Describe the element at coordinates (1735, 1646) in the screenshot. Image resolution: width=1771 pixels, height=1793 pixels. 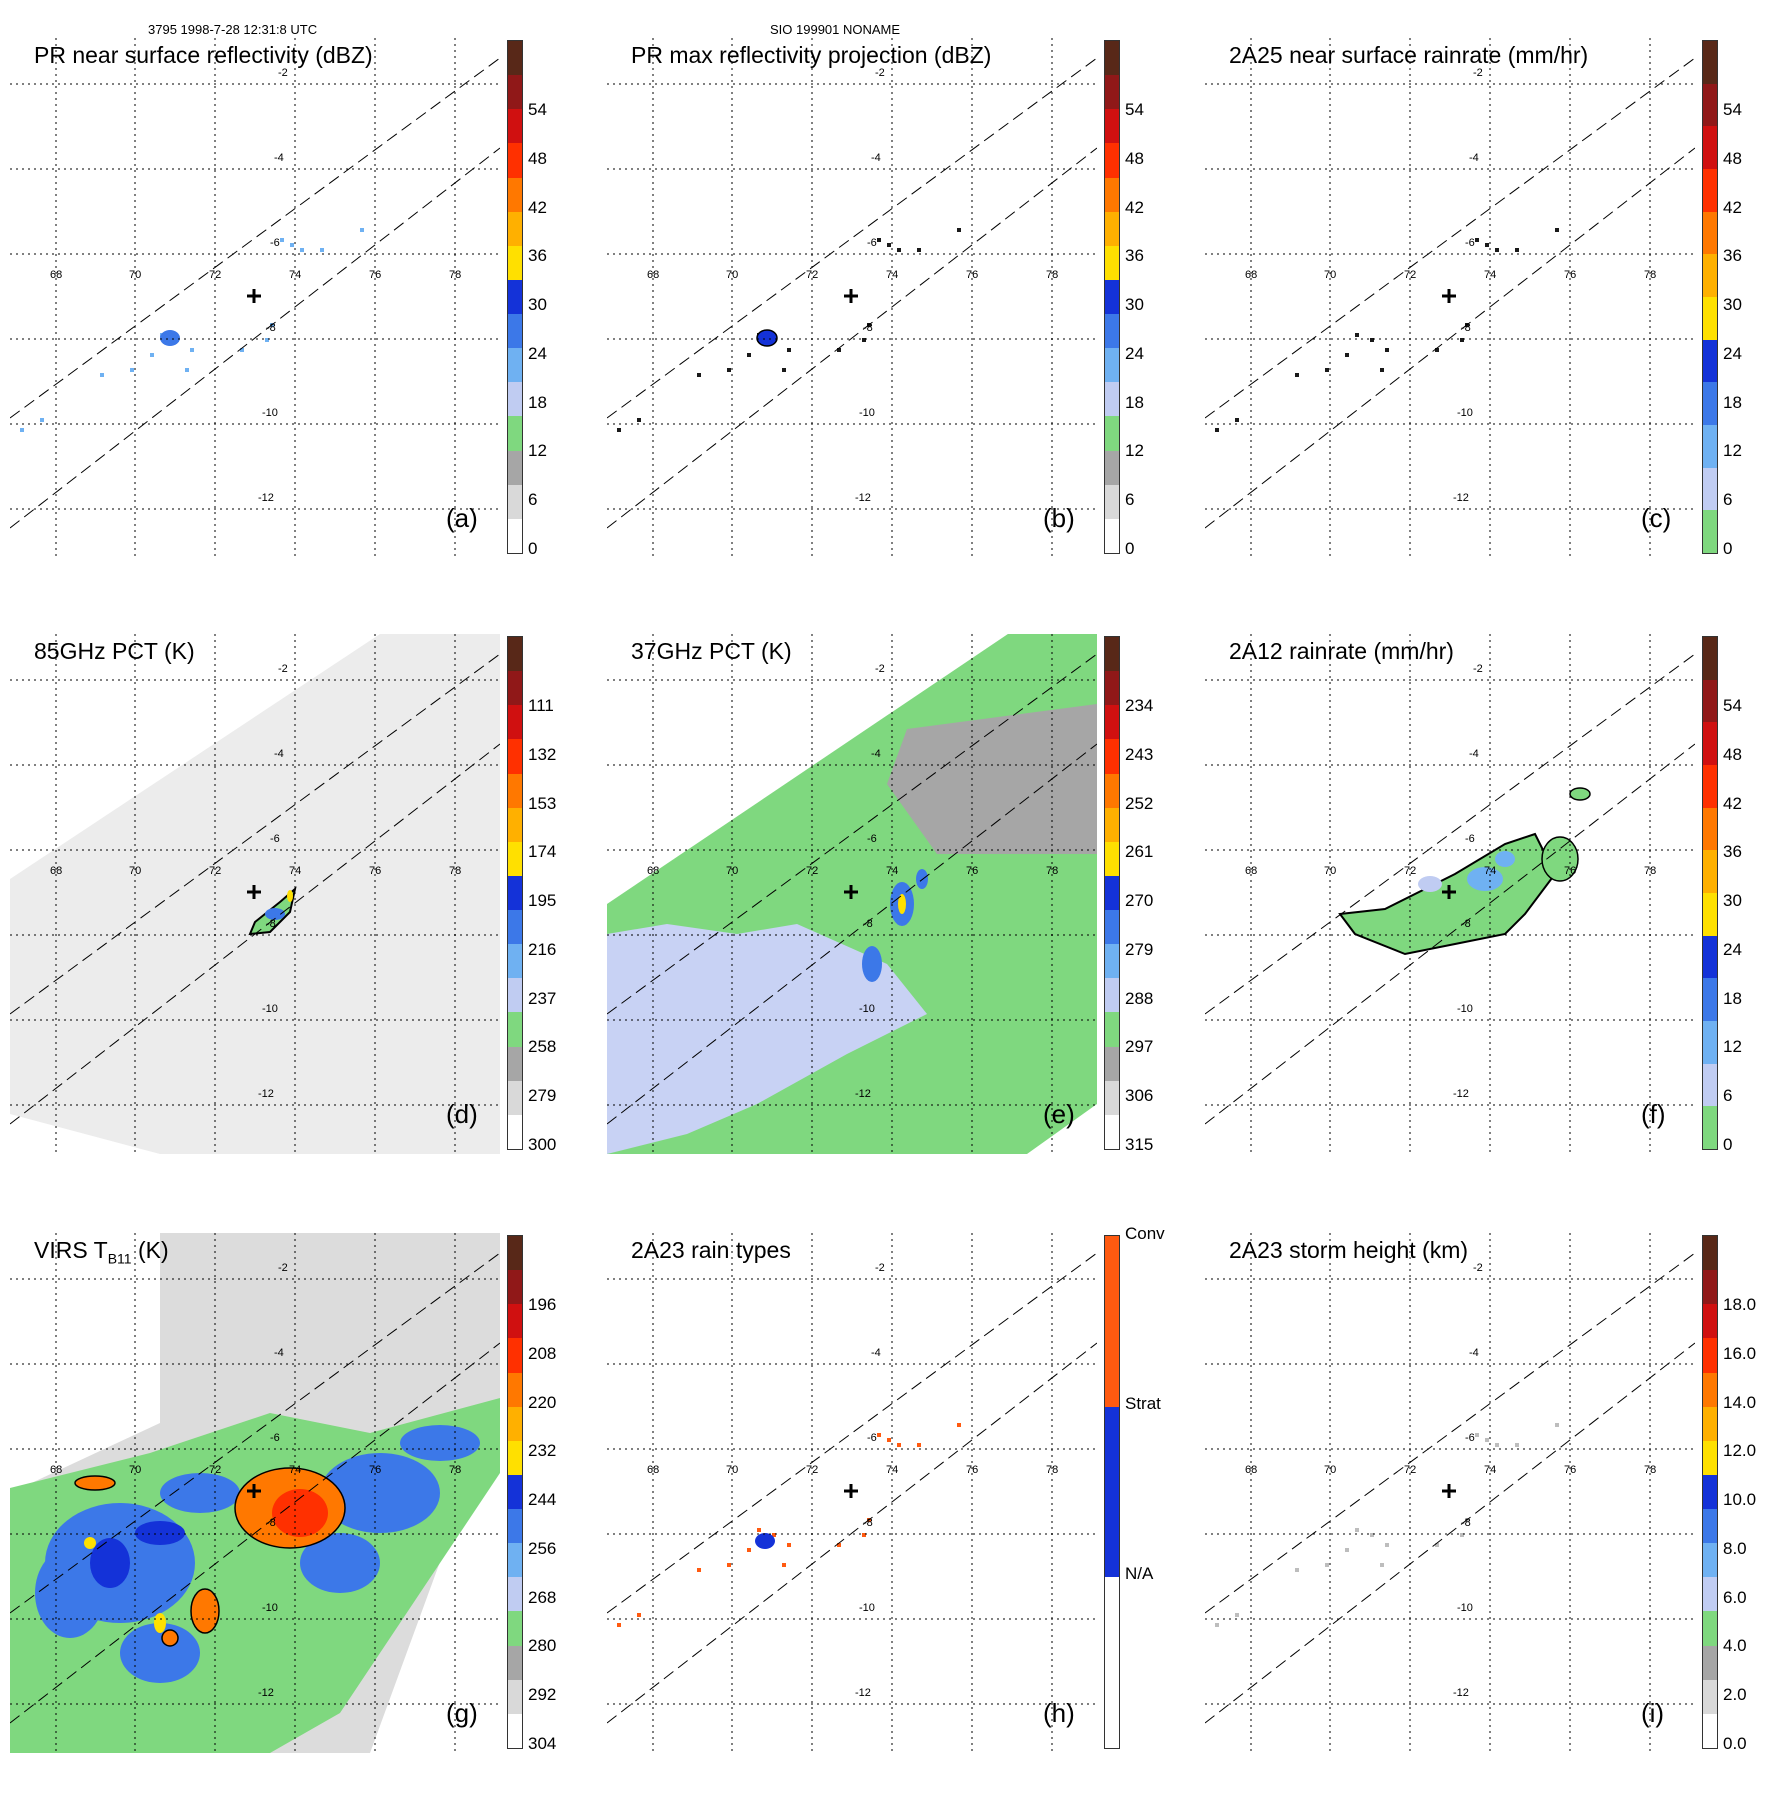
I see `colorbar-tick-label: 4.0` at that location.